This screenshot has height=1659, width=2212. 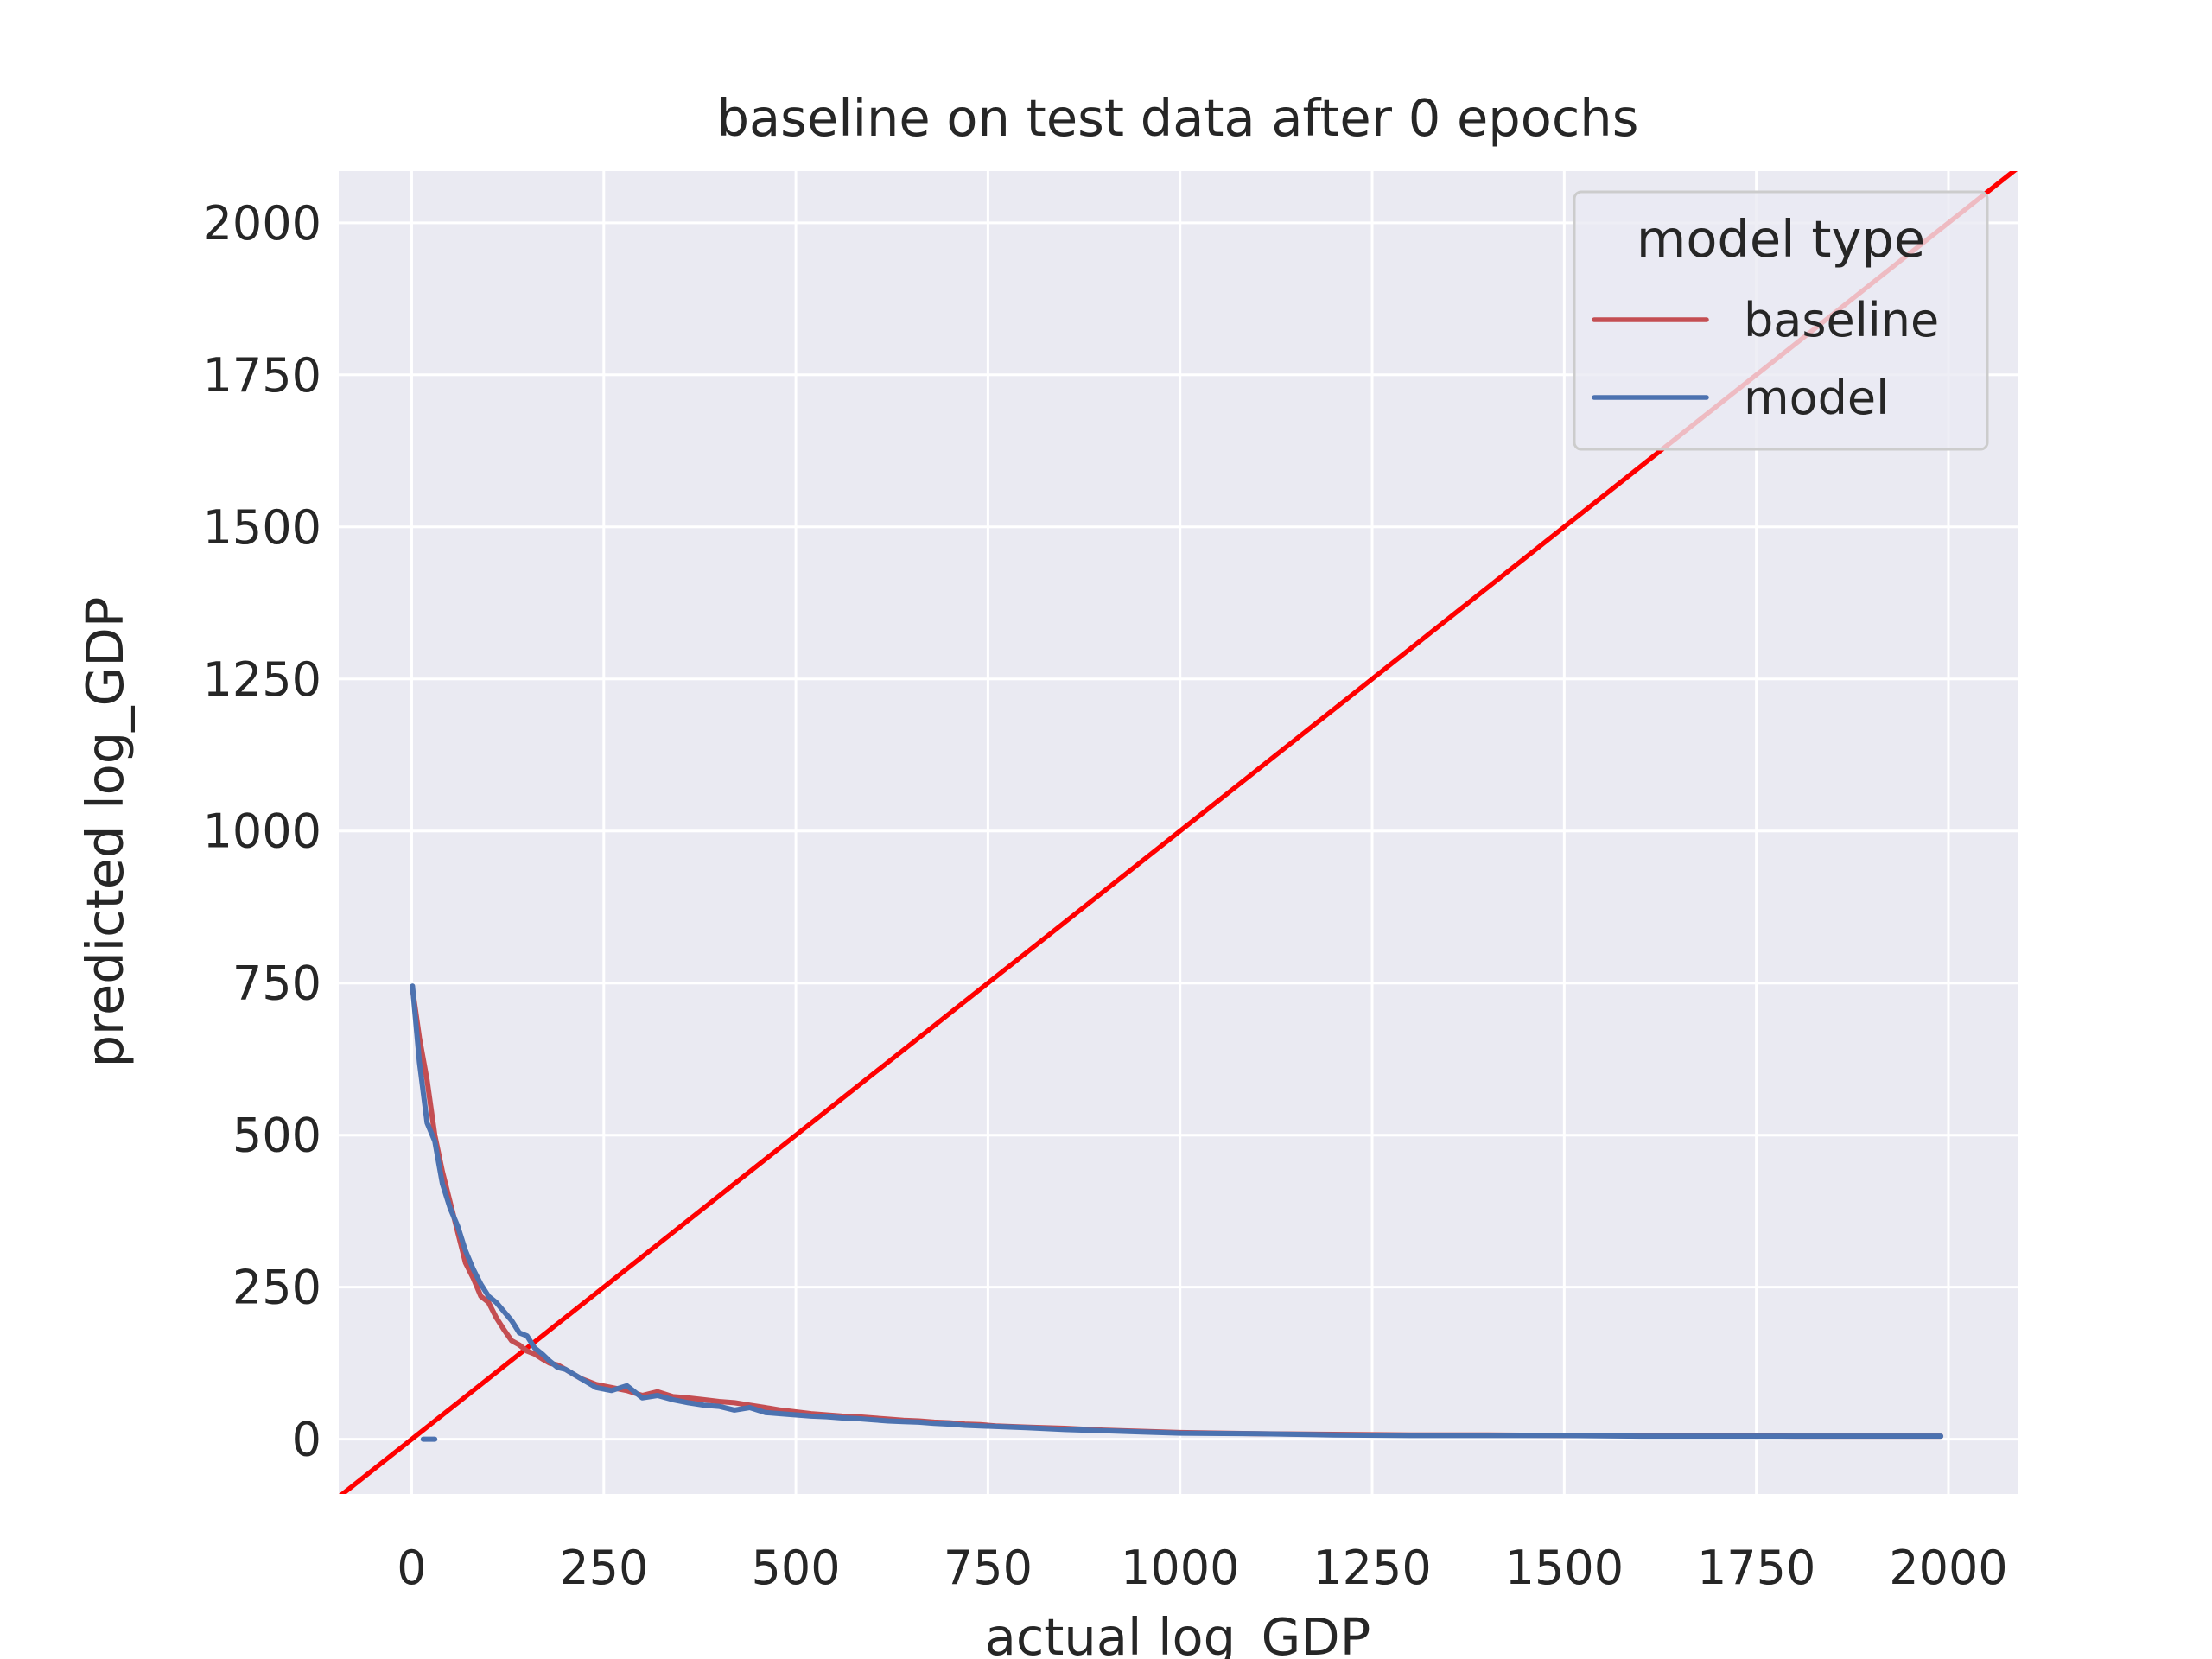 What do you see at coordinates (1564, 1568) in the screenshot?
I see `x-tick-label: 1500` at bounding box center [1564, 1568].